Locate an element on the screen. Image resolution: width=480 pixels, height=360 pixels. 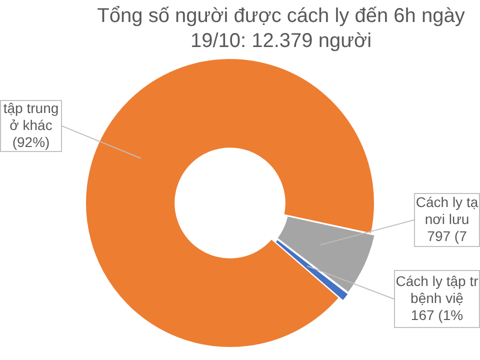
slice-label: Cách ly tập tr bệnh việ is located at coordinates (437, 289).